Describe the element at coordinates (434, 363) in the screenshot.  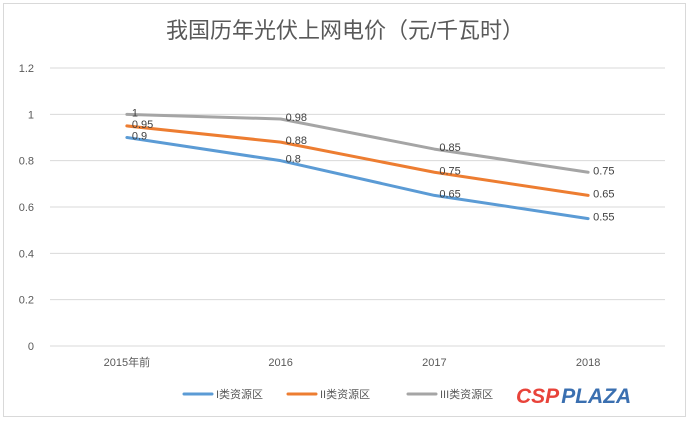
I see `x-tick-label: 2017` at that location.